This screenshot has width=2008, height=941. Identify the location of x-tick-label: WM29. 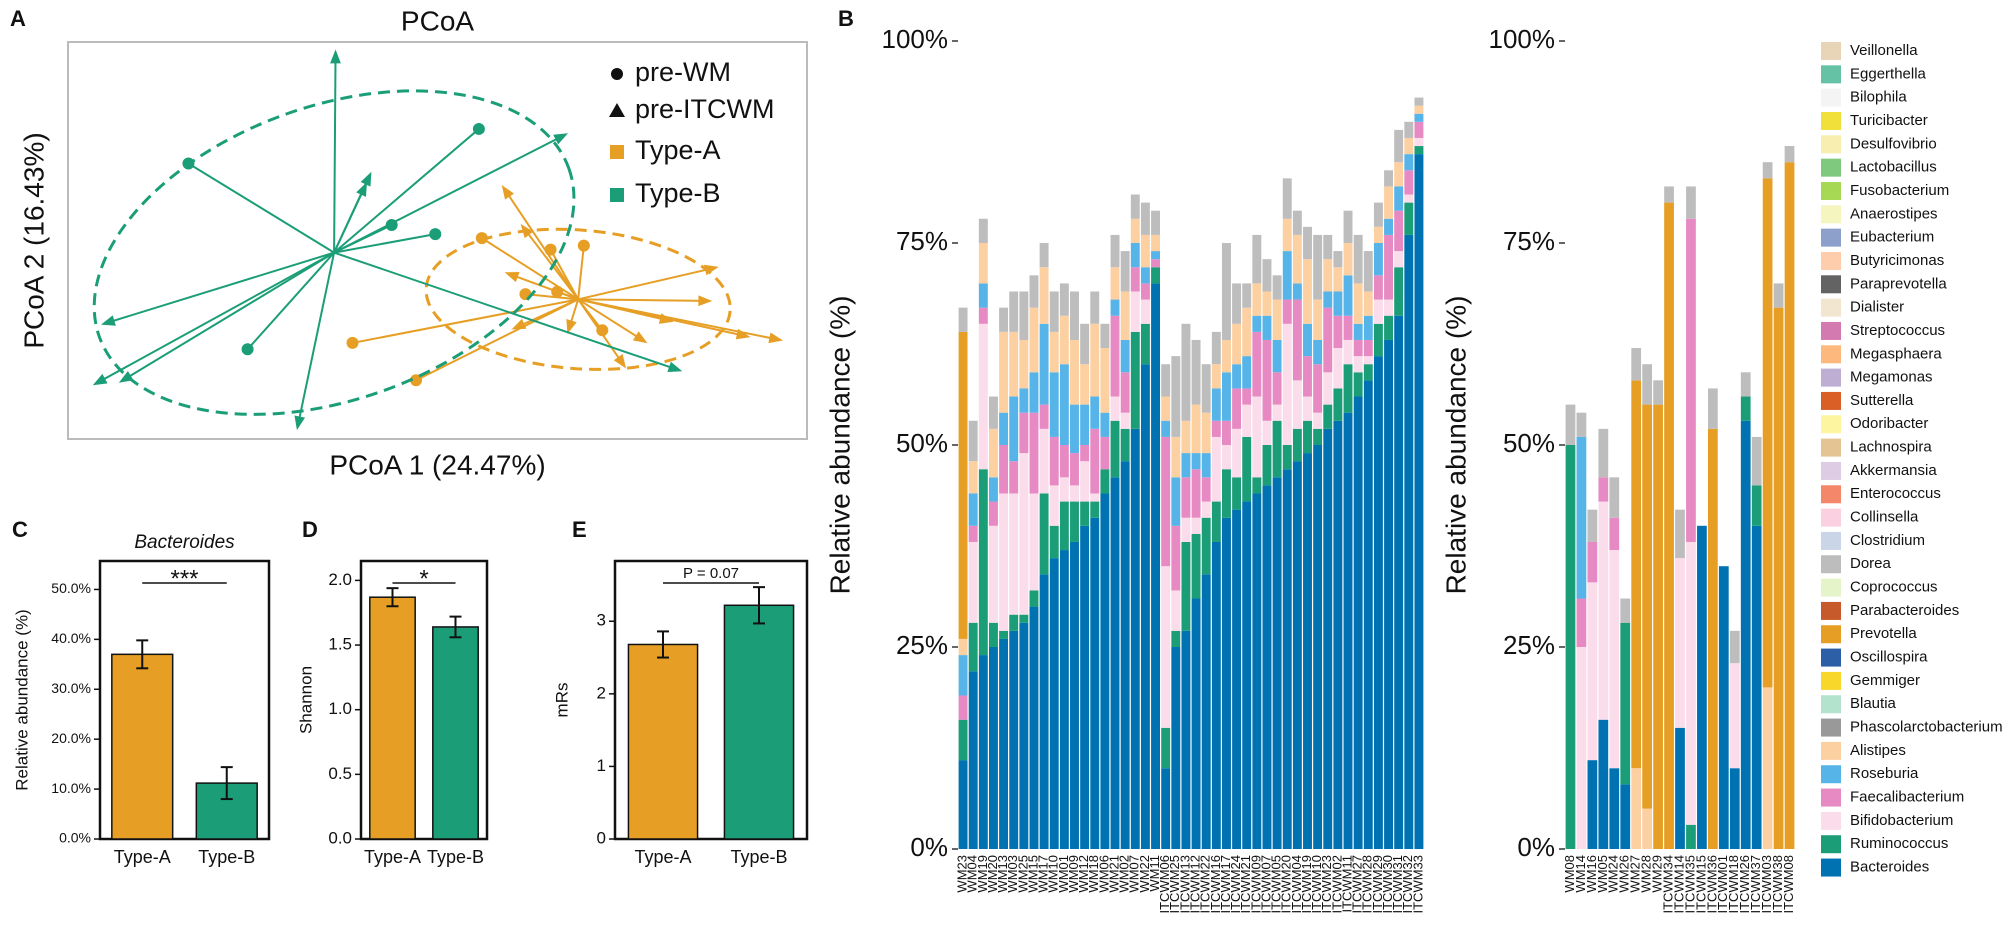
(1657, 874).